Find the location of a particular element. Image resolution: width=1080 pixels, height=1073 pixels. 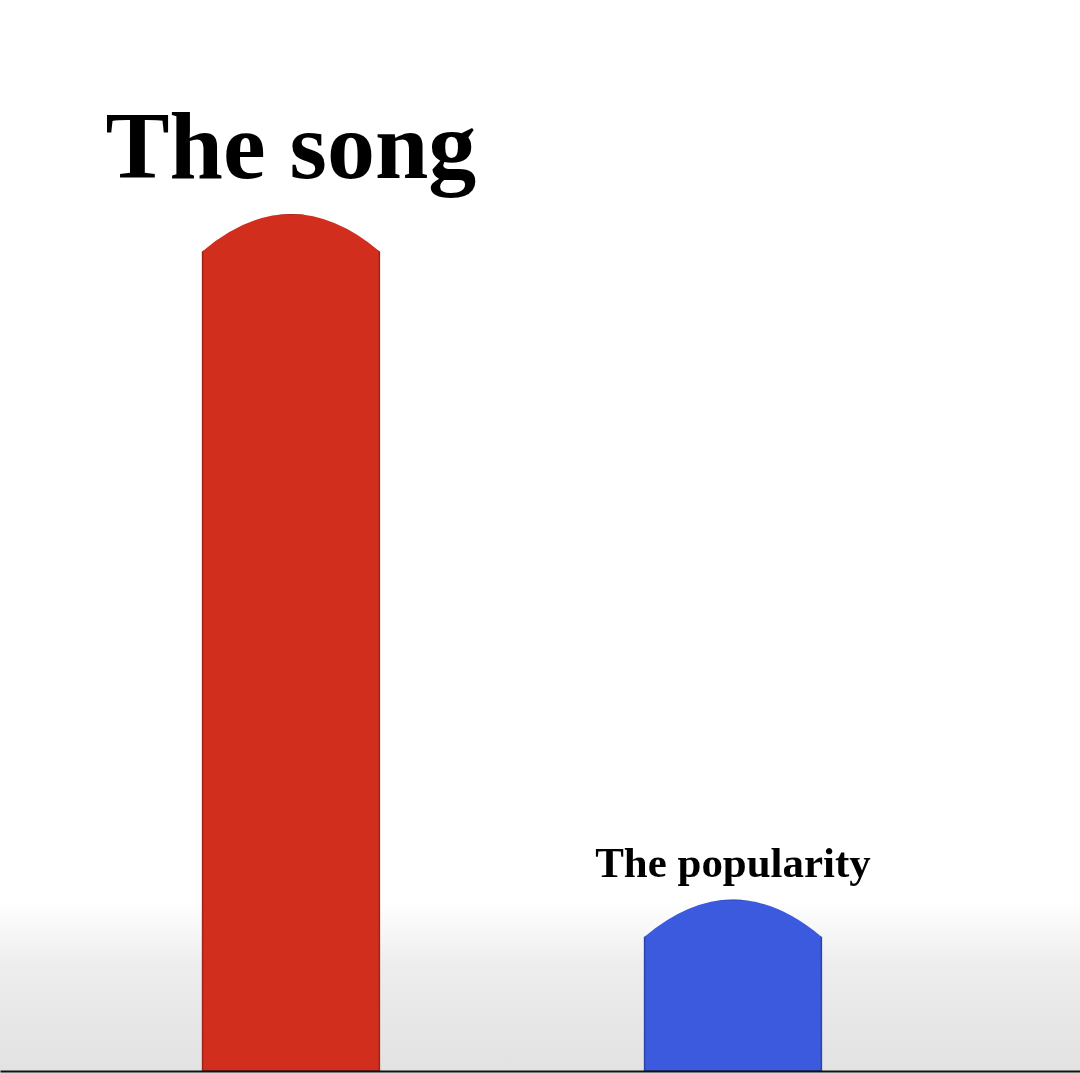

text: The song is located at coordinates (291, 145).